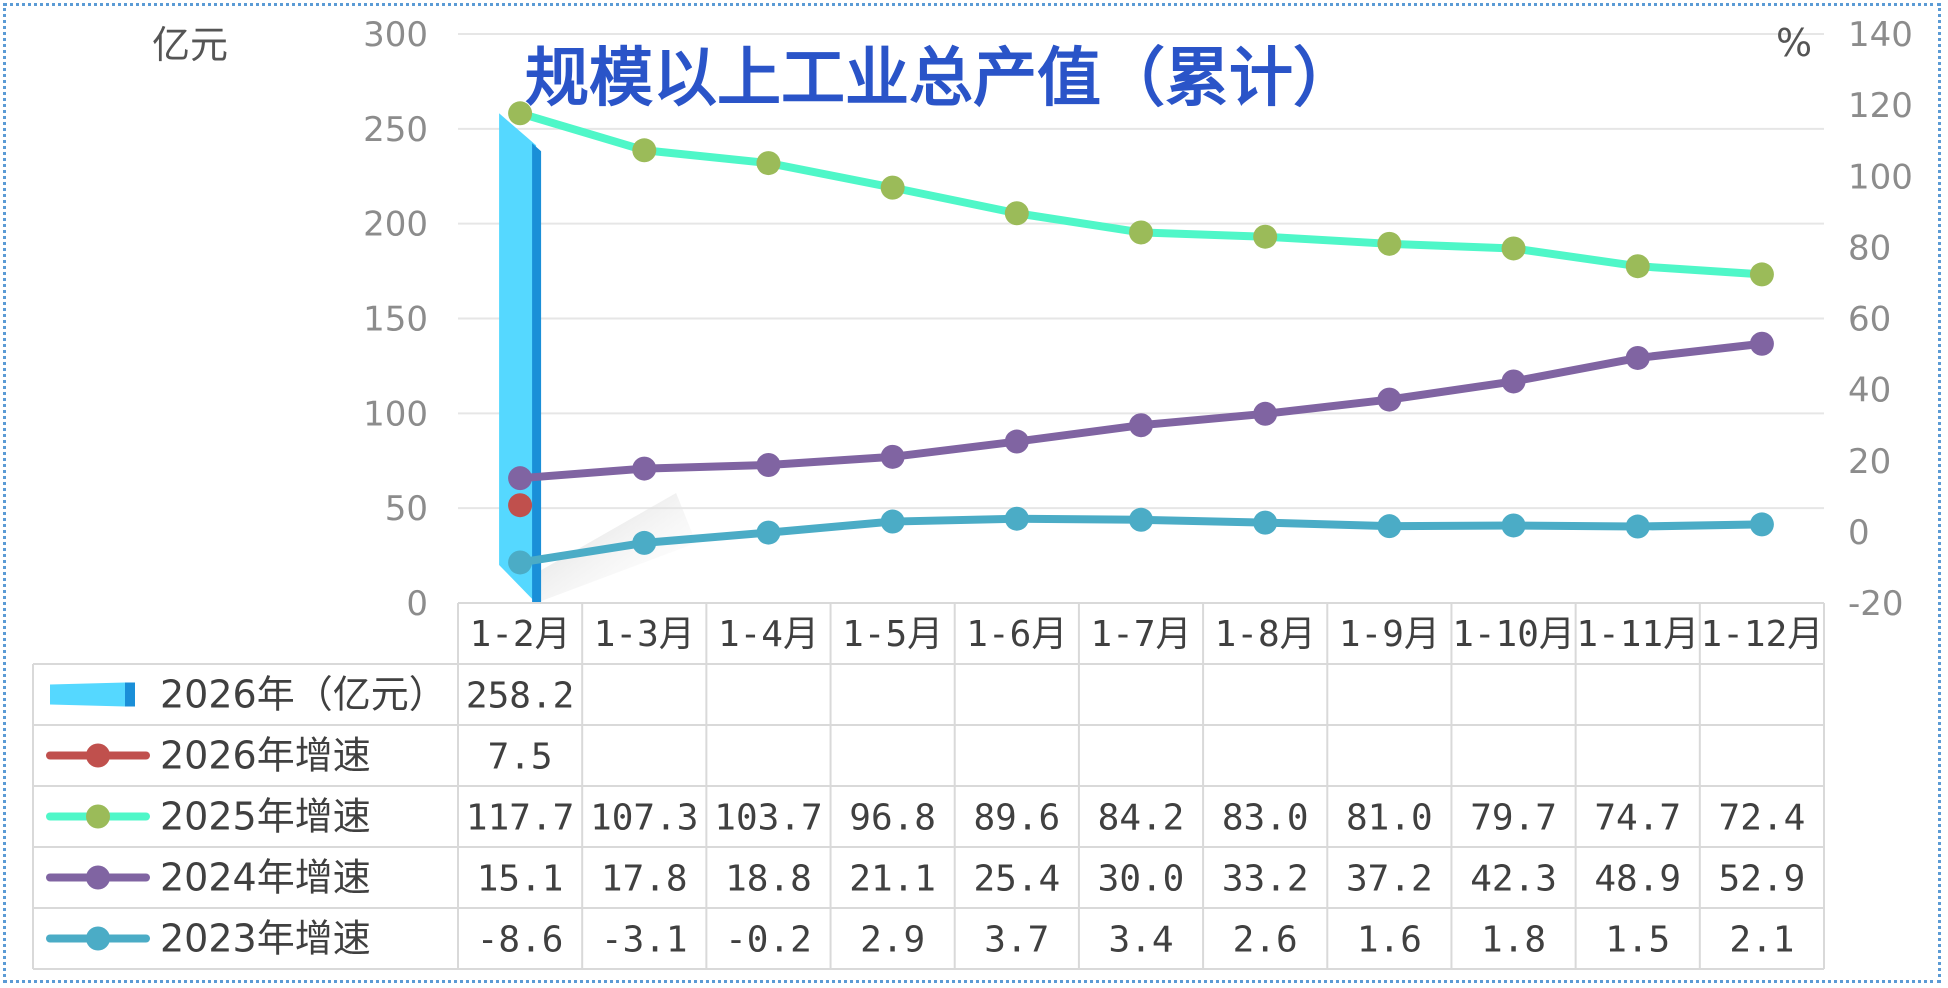 This screenshot has width=1948, height=988. What do you see at coordinates (87, 694) in the screenshot?
I see `legend-swatch-bar` at bounding box center [87, 694].